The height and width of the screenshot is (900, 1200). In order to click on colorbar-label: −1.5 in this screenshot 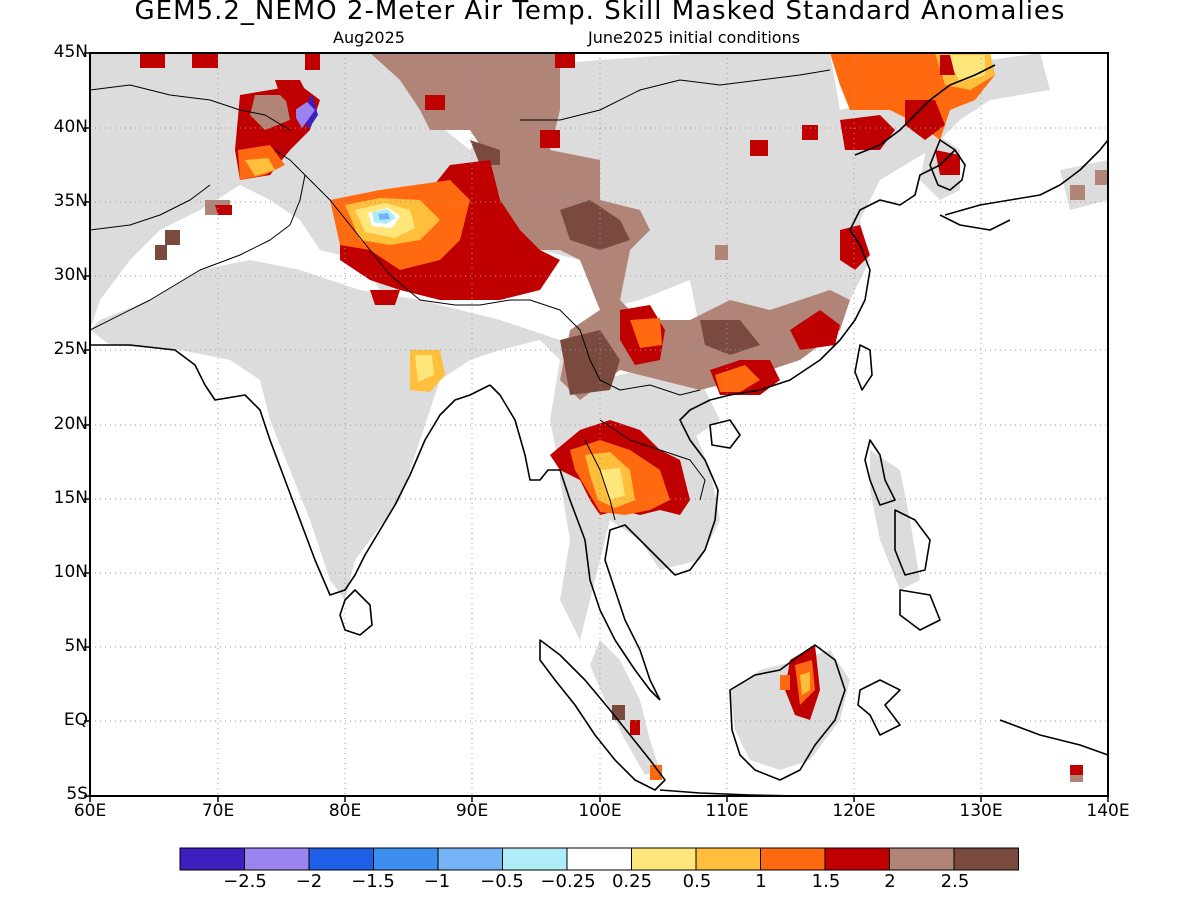, I will do `click(373, 881)`.